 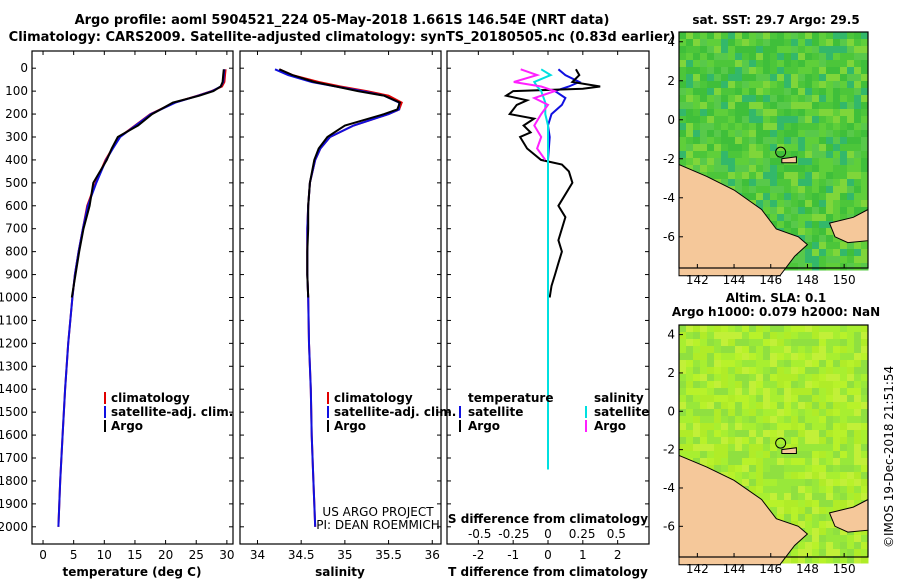 What do you see at coordinates (669, 198) in the screenshot?
I see `map-y-tick-label: -4` at bounding box center [669, 198].